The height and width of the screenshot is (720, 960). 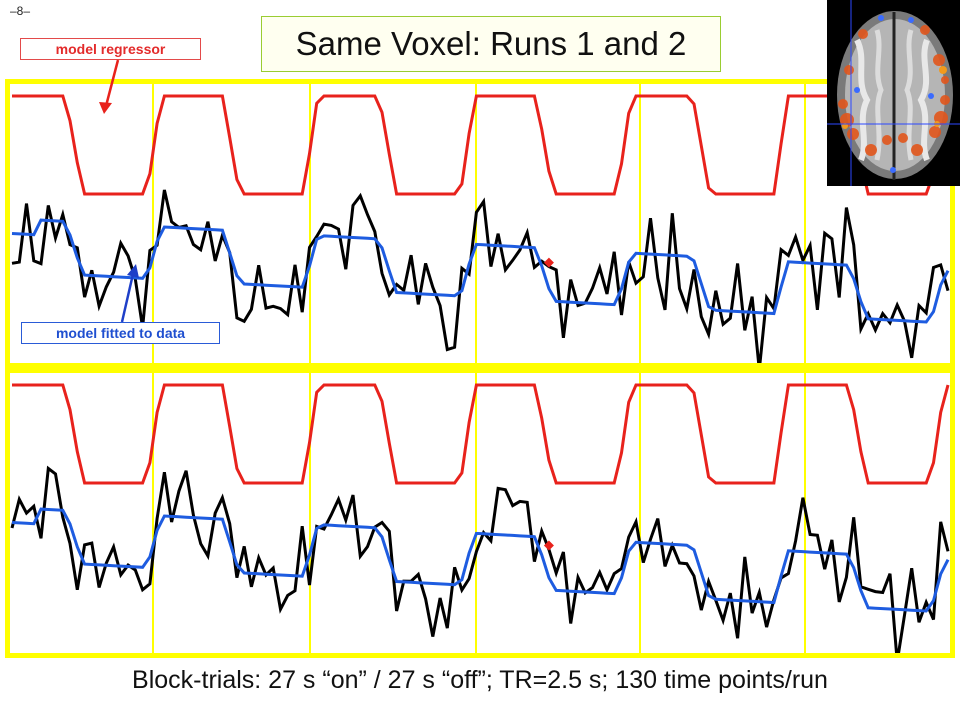 I want to click on model-regressor-label: model regressor, so click(x=110, y=49).